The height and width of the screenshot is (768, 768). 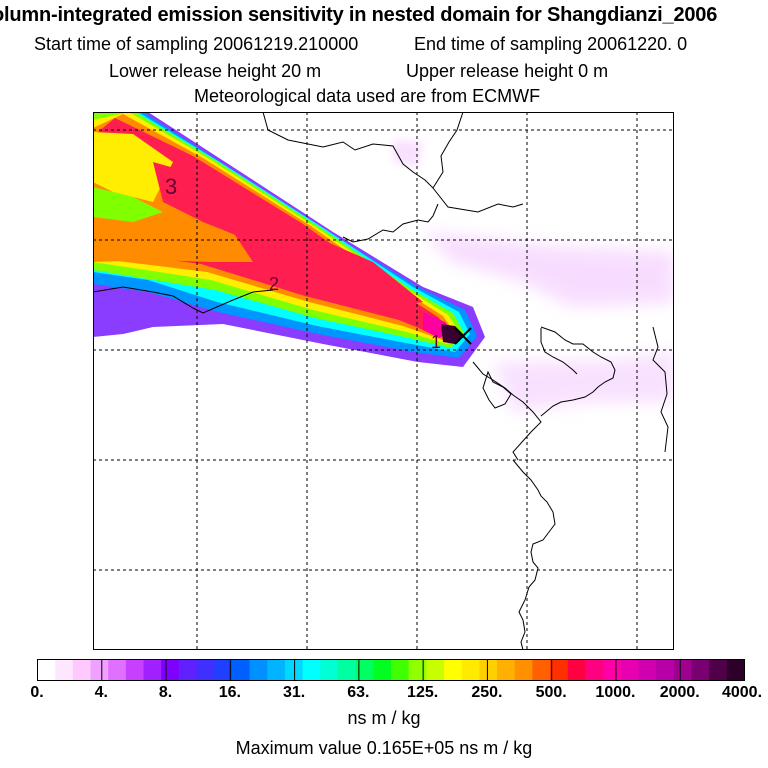 What do you see at coordinates (101, 692) in the screenshot?
I see `colorbar-tick-label: 4.` at bounding box center [101, 692].